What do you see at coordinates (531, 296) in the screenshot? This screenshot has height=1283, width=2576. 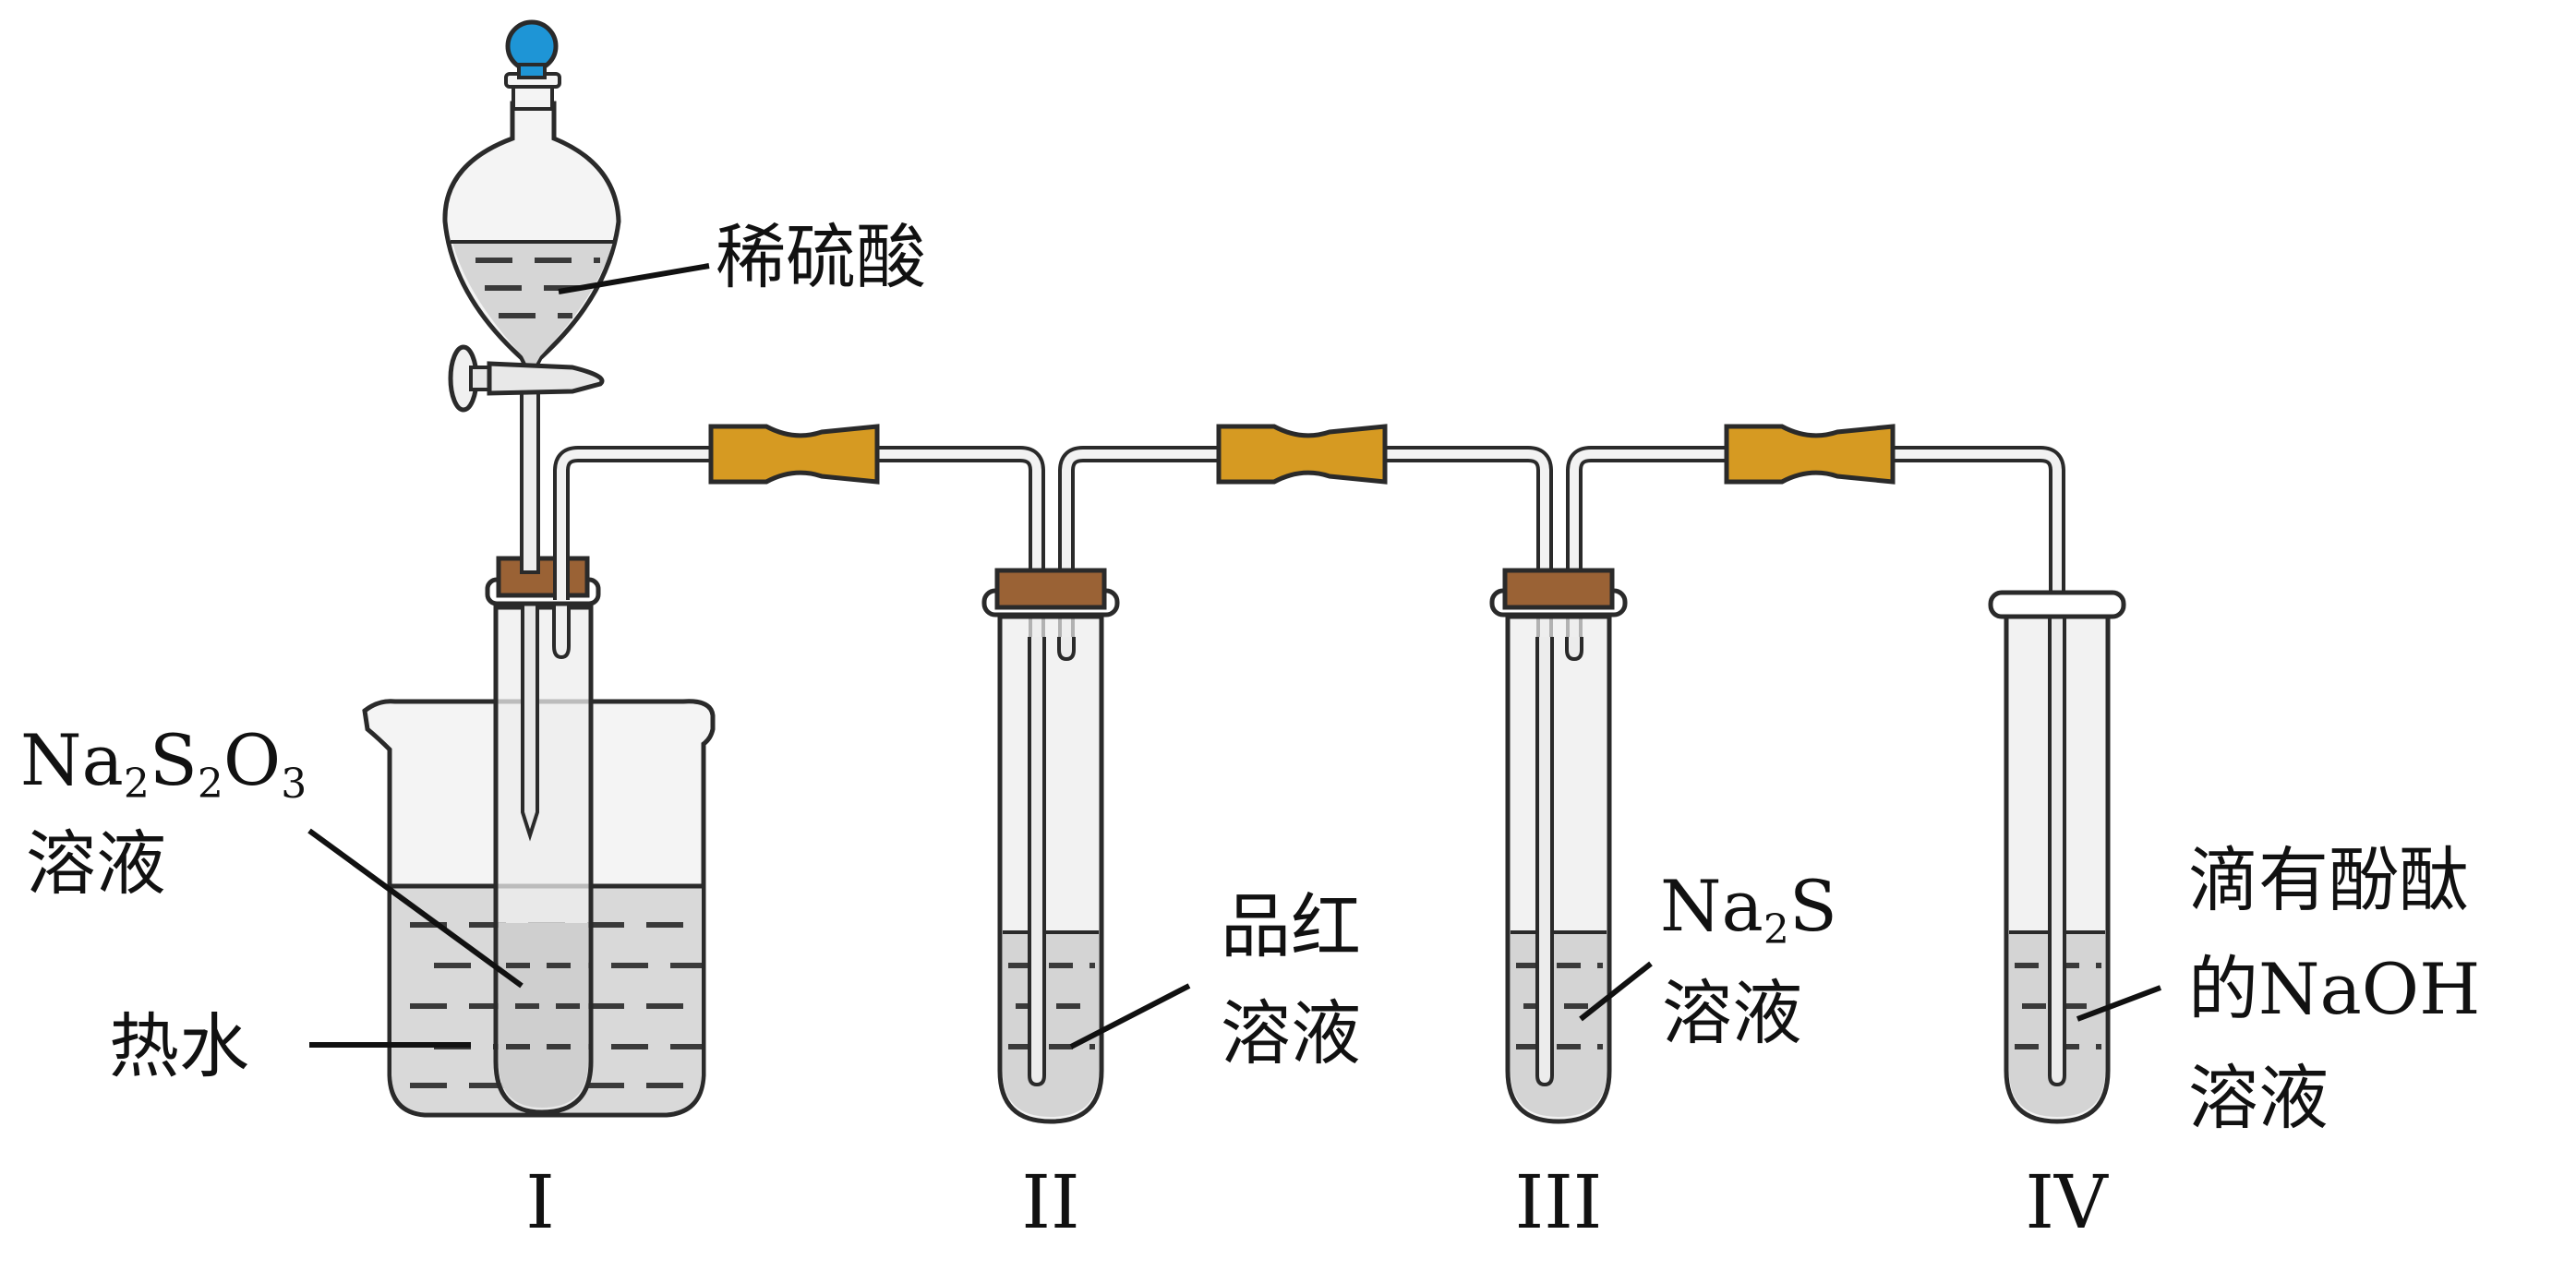 I see `separatory-funnel` at bounding box center [531, 296].